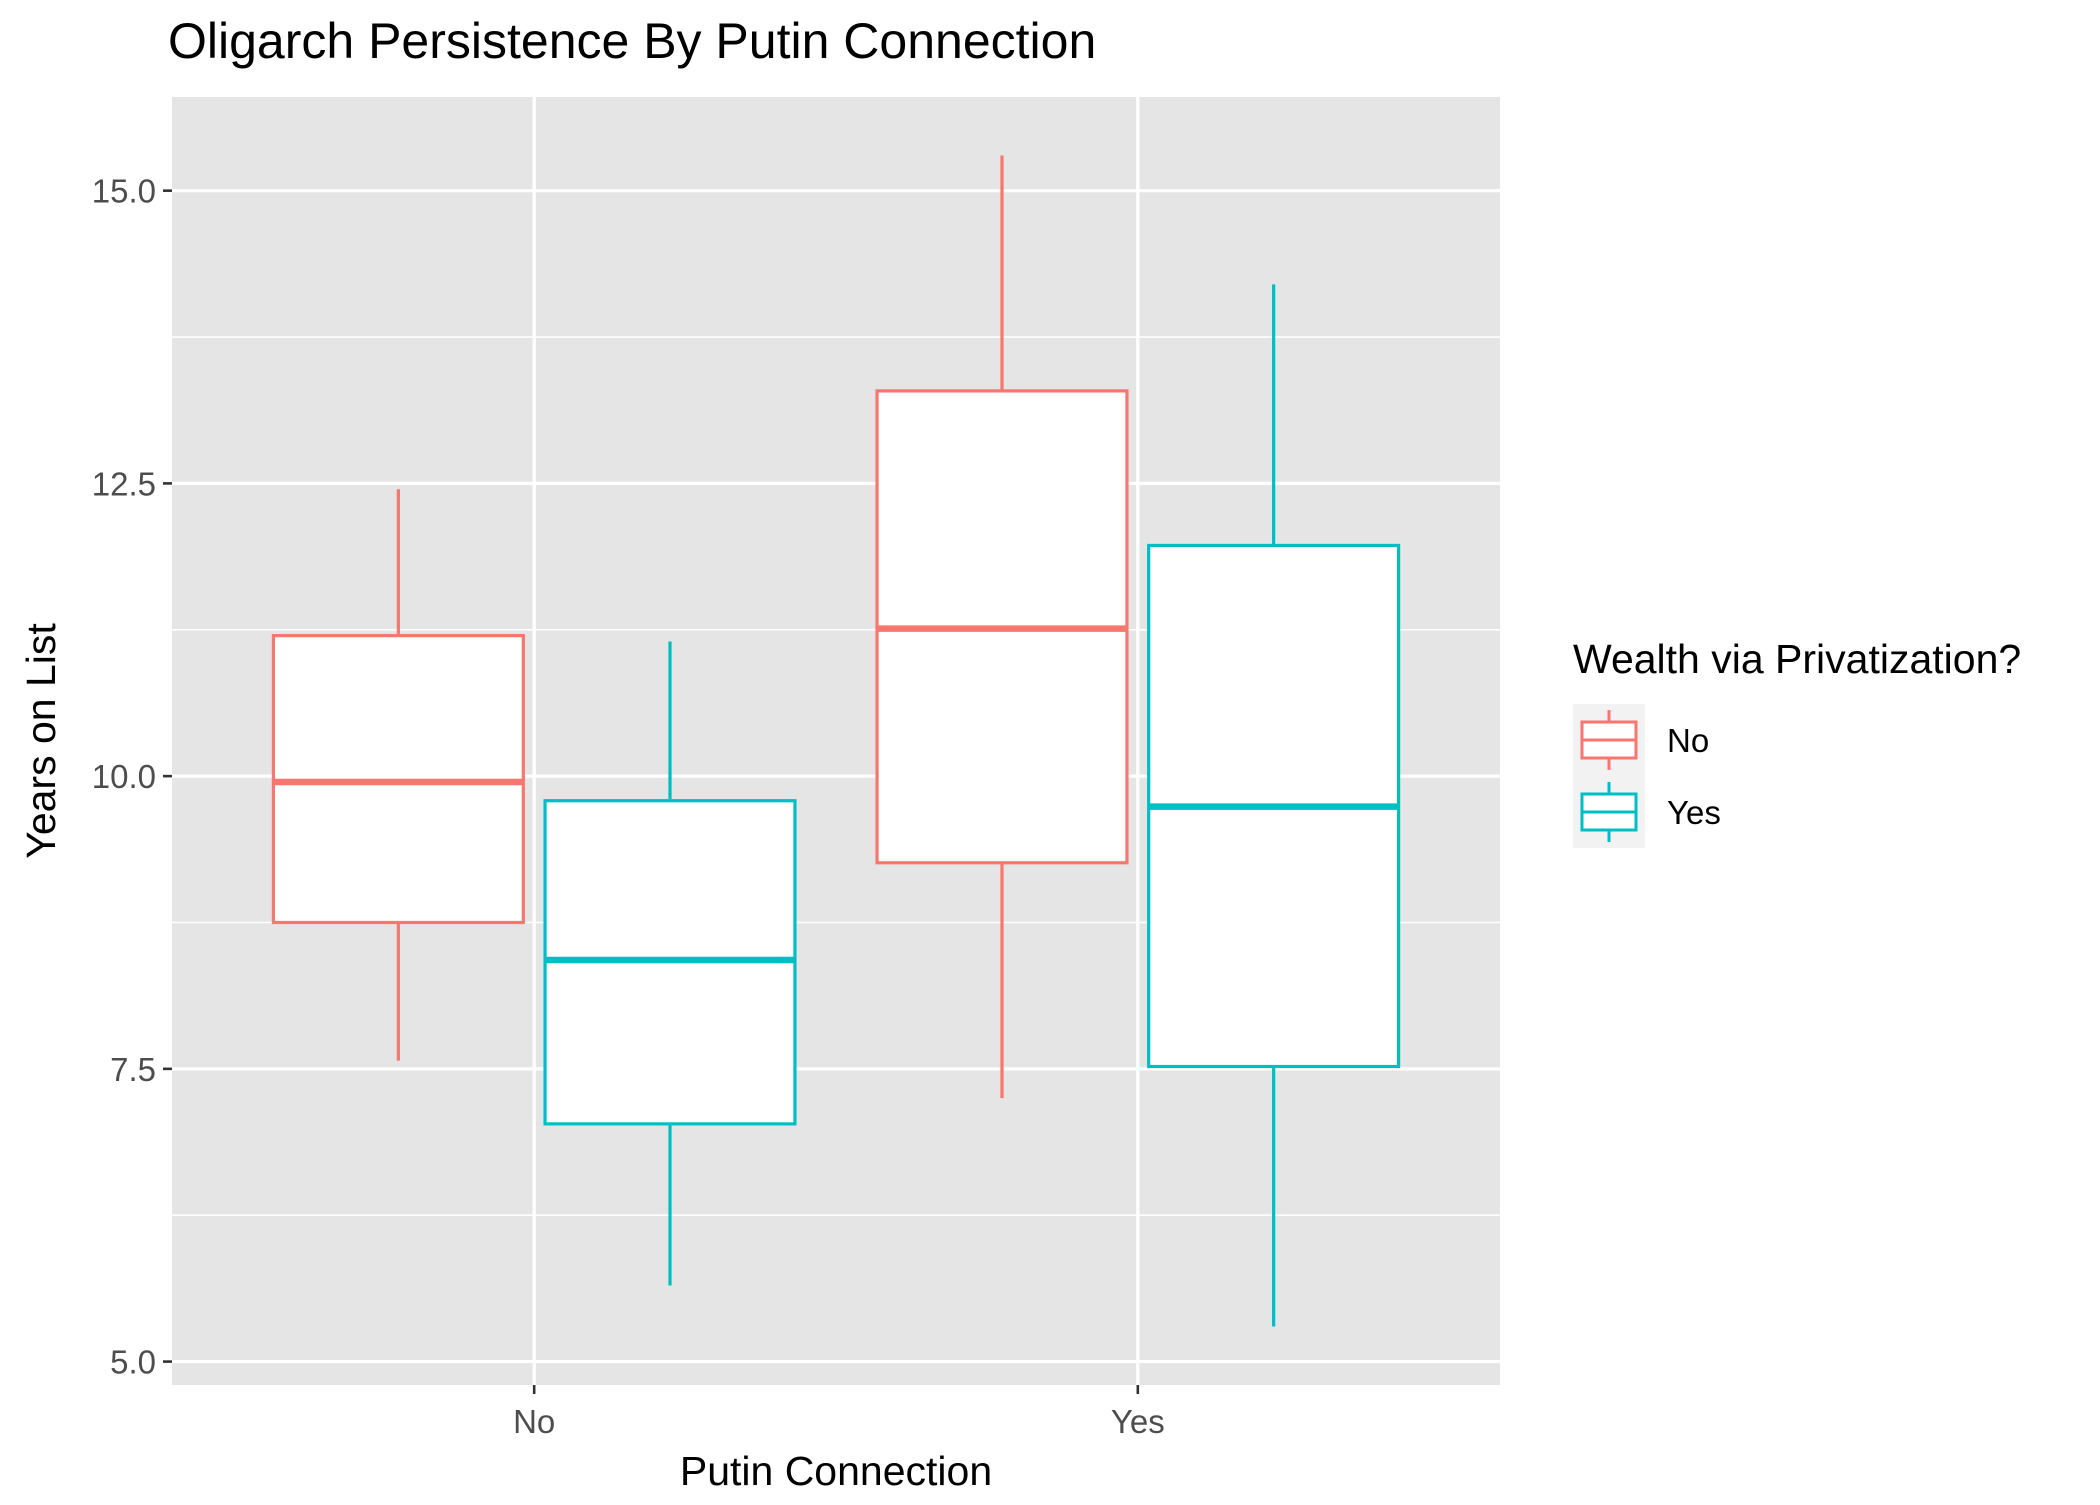 This screenshot has width=2100, height=1505. I want to click on y-tick-label: 12.5, so click(124, 483).